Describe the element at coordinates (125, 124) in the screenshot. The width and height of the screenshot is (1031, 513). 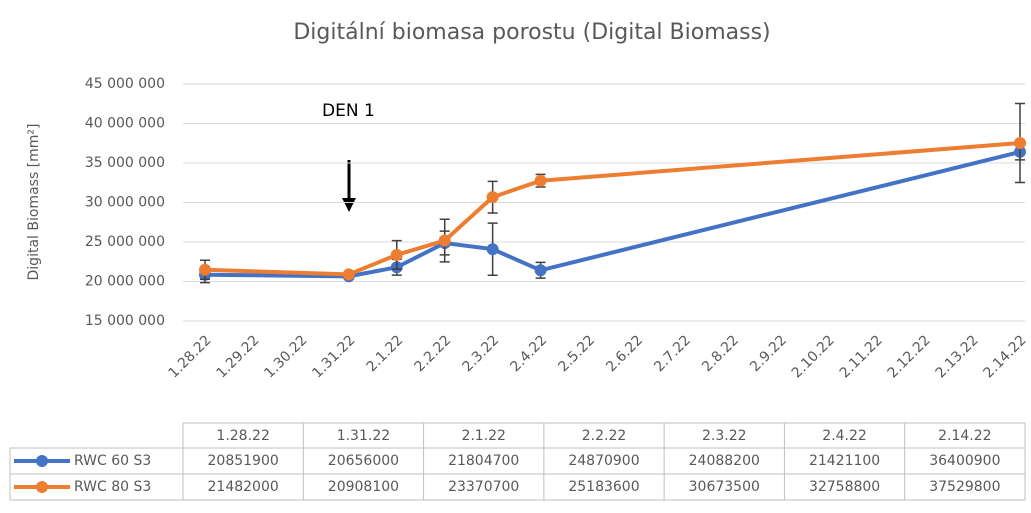
I see `y-tick-label: 40 000 000` at that location.